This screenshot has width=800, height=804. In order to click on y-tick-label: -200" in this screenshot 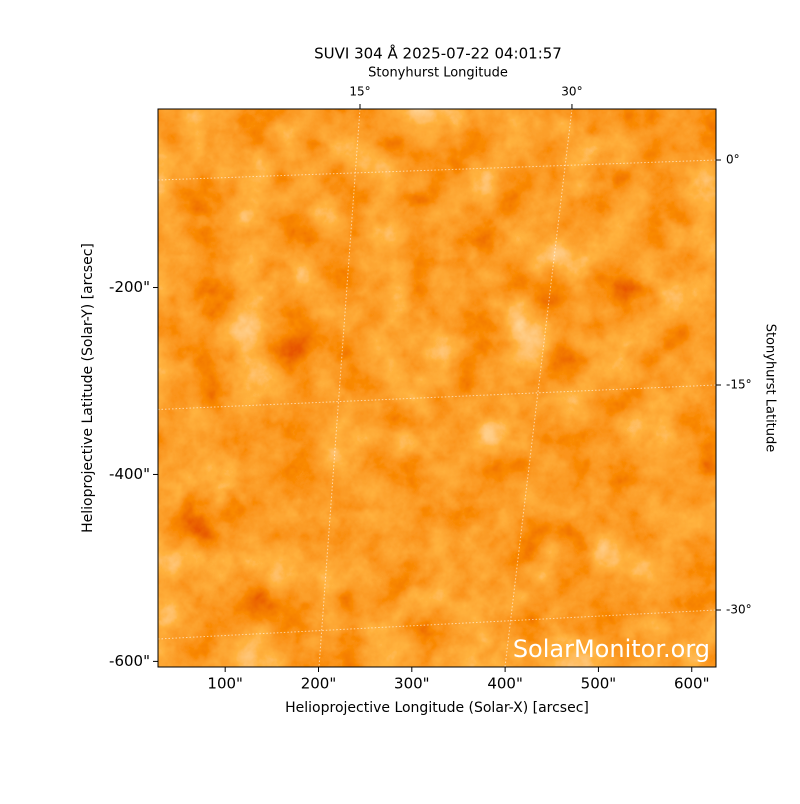, I will do `click(129, 287)`.